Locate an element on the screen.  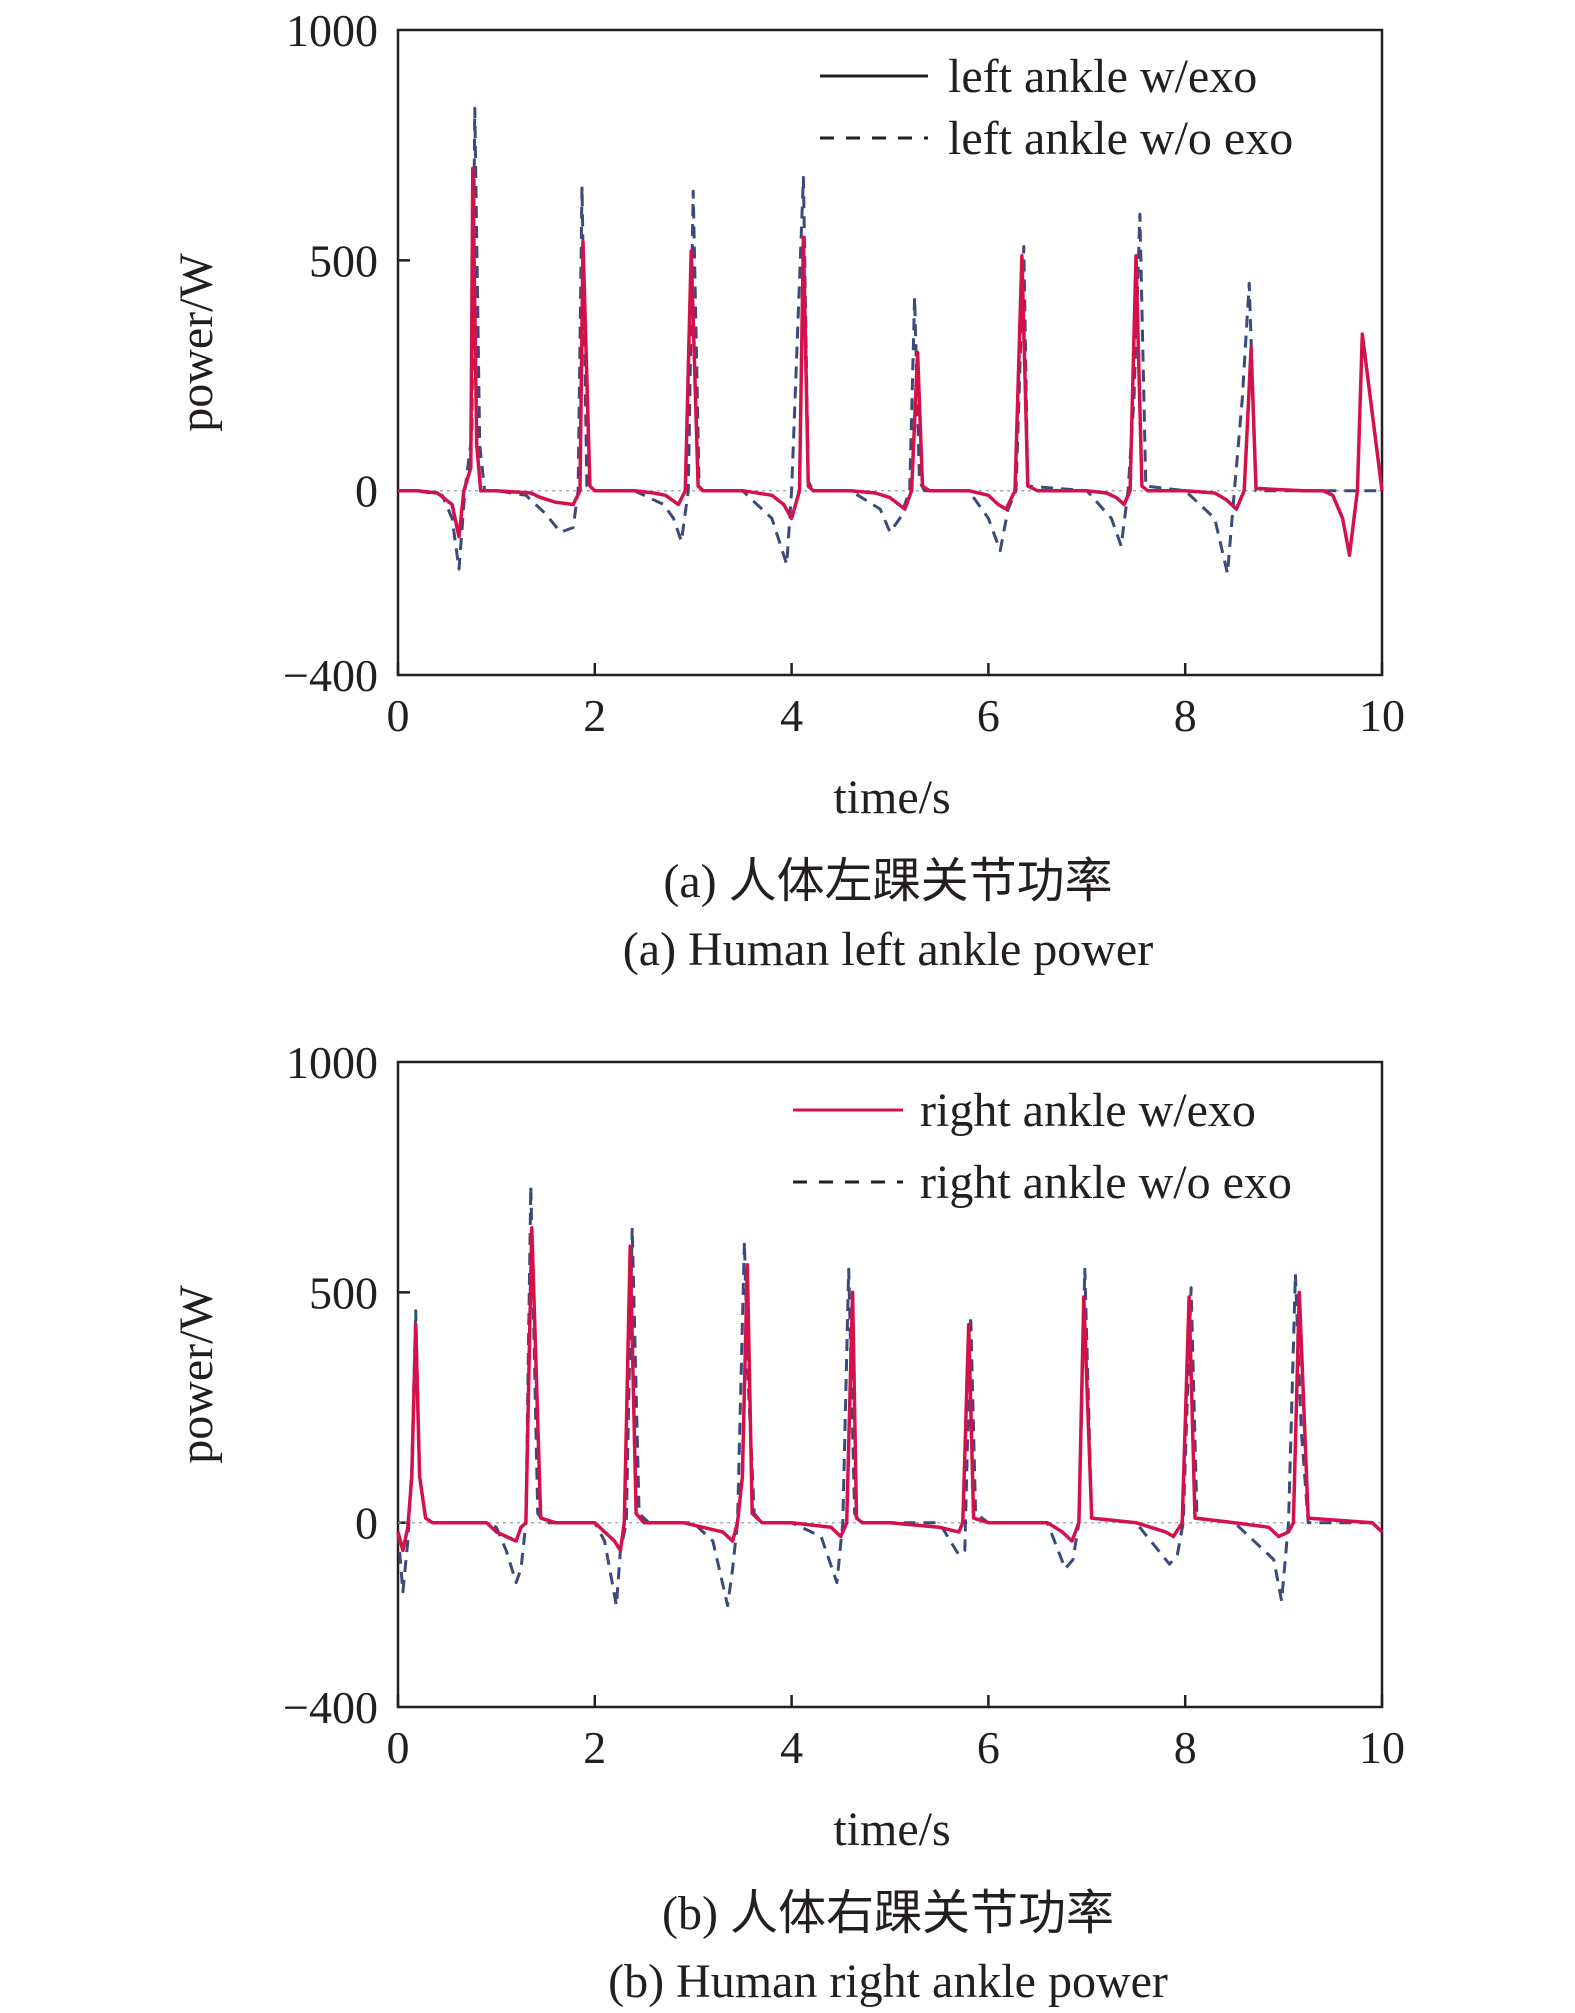
caption-en: (b) Human right ankle power is located at coordinates (888, 1981).